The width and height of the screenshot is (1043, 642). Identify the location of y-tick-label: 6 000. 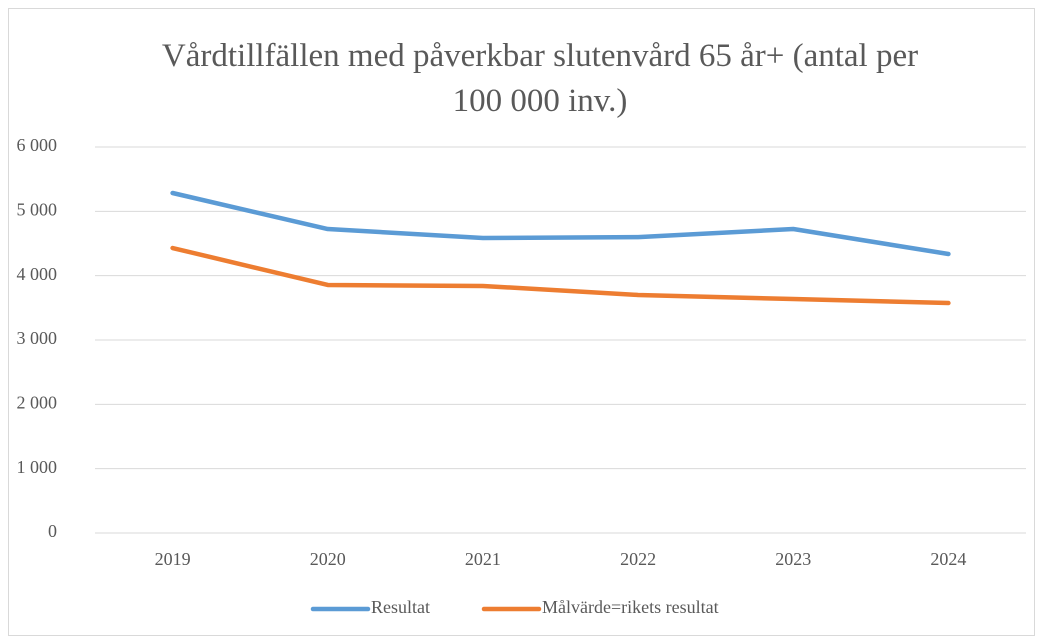
(37, 145).